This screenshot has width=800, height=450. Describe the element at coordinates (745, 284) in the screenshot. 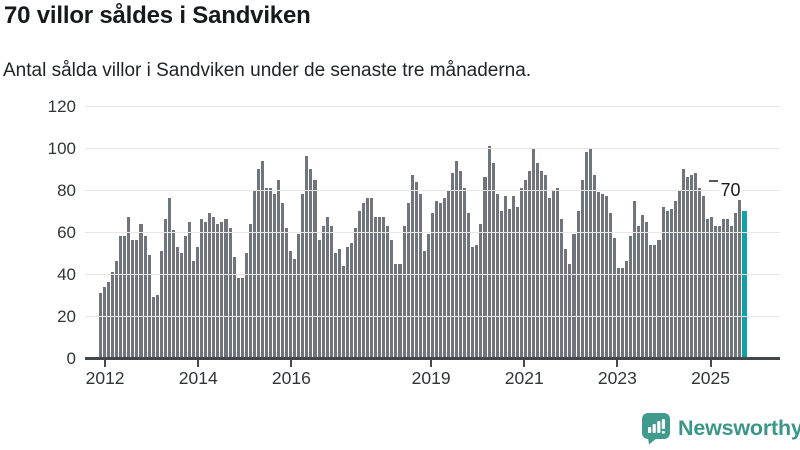

I see `bar-highlighted-latest` at that location.